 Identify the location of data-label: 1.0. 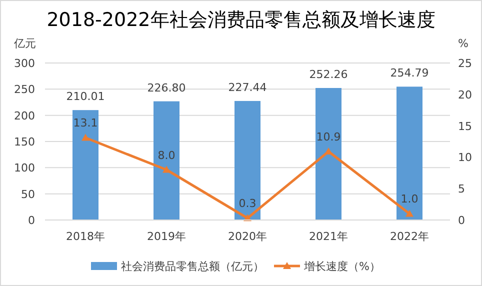
(409, 199).